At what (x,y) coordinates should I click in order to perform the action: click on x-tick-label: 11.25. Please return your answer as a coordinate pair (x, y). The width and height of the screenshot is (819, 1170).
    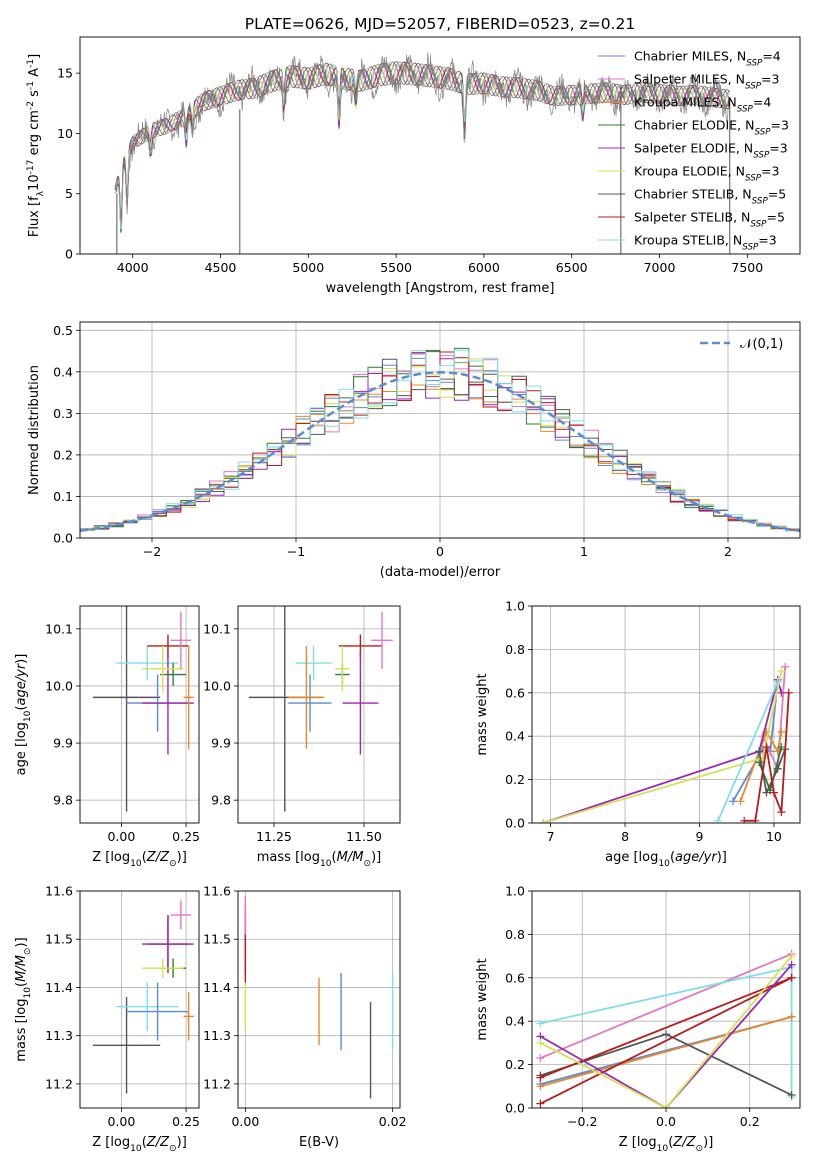
    Looking at the image, I should click on (274, 836).